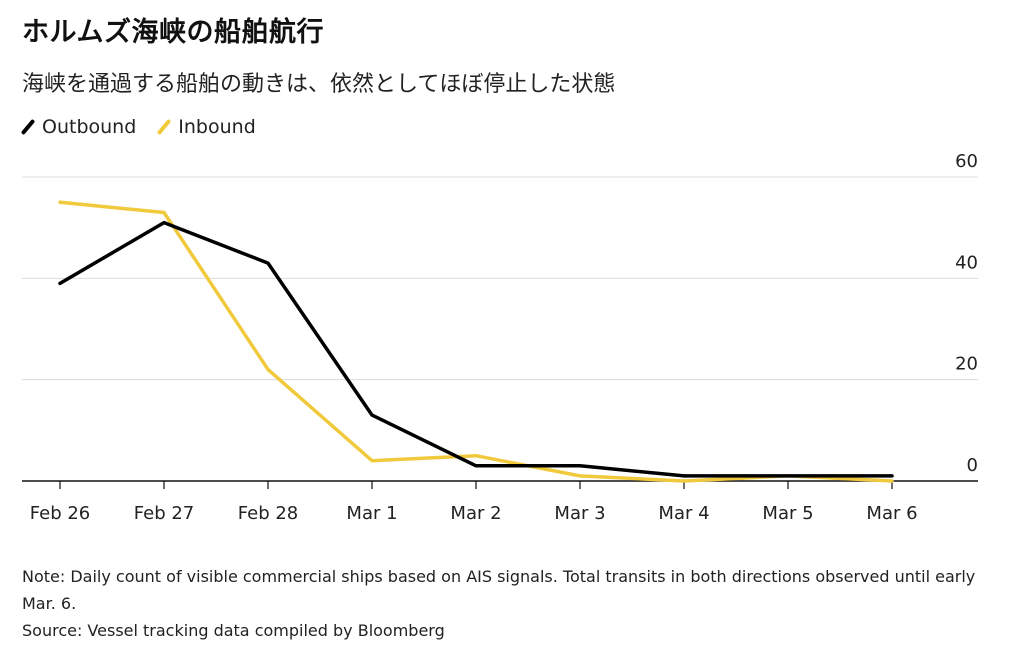 This screenshot has height=660, width=1024. Describe the element at coordinates (217, 127) in the screenshot. I see `legend-label-inbound: Inbound` at that location.